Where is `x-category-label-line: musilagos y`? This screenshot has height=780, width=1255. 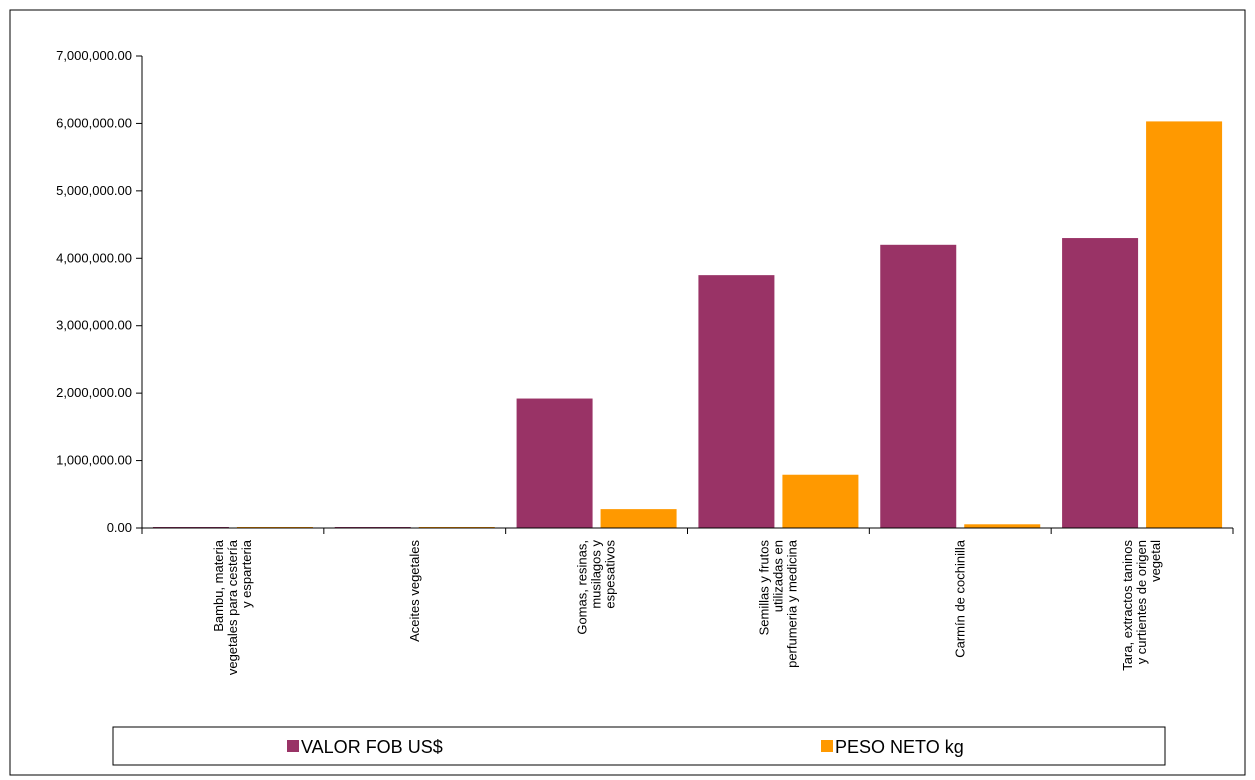 x-category-label-line: musilagos y is located at coordinates (596, 574).